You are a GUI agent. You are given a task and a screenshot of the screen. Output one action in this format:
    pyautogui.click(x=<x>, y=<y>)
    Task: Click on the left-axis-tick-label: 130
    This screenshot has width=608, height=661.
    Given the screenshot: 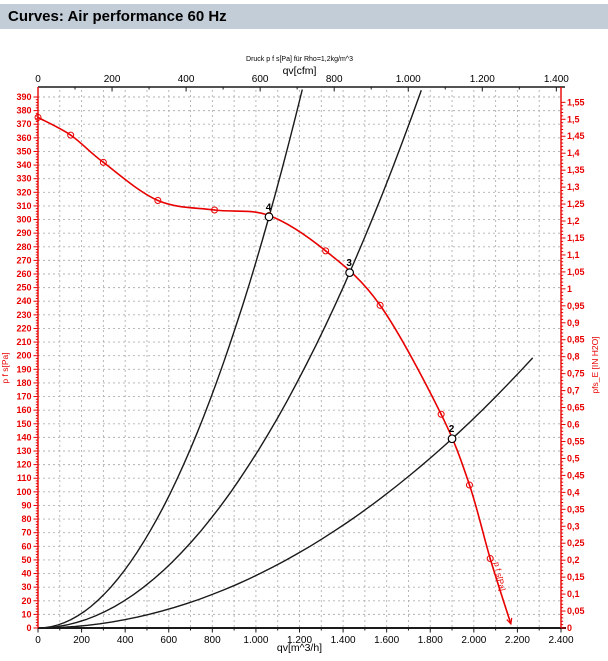 What is the action you would take?
    pyautogui.click(x=23, y=451)
    